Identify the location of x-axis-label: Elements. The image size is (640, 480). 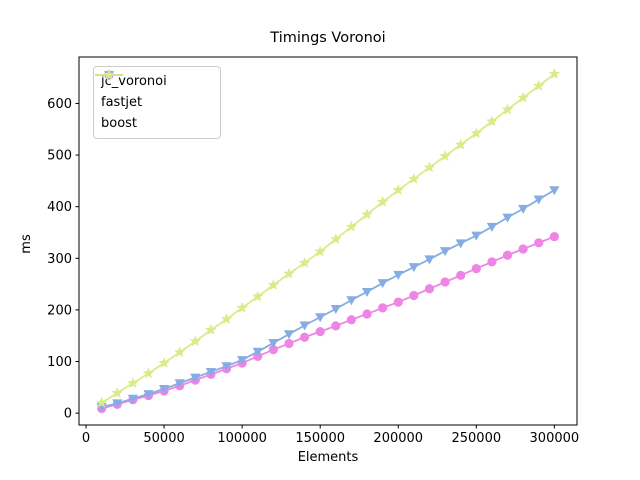
(328, 457).